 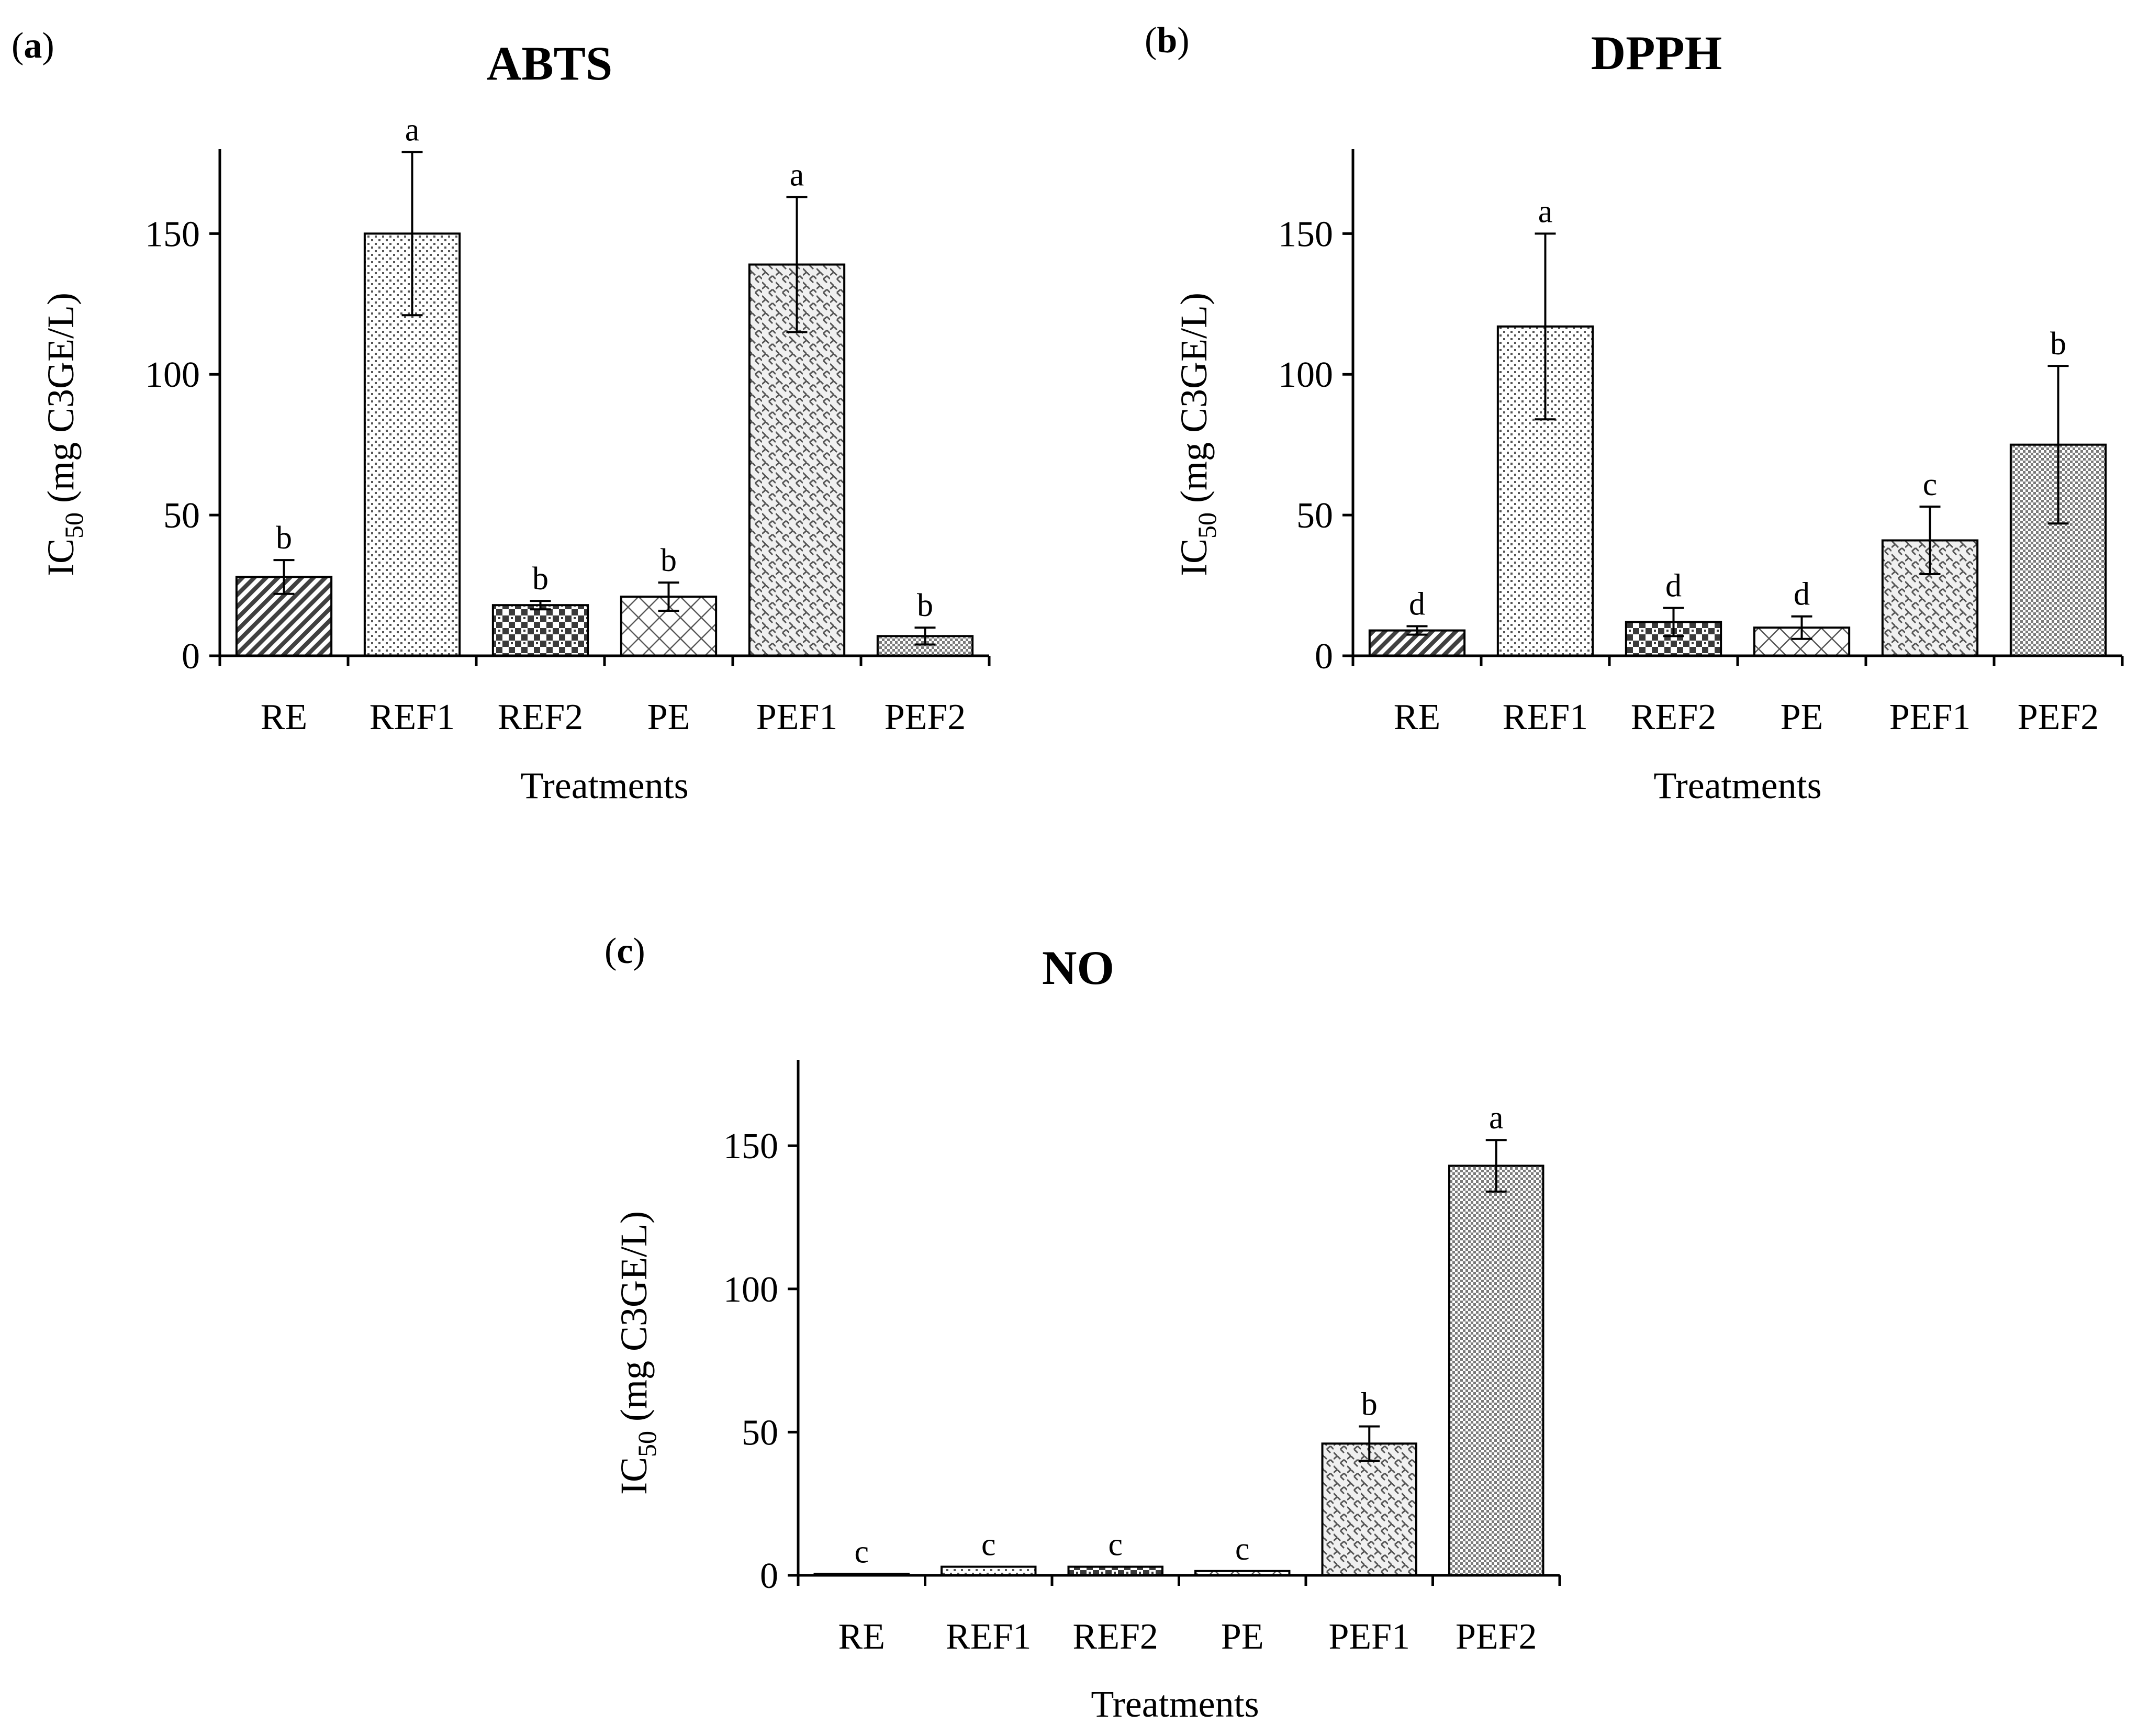 I want to click on panel-label-c: (c), so click(x=625, y=951).